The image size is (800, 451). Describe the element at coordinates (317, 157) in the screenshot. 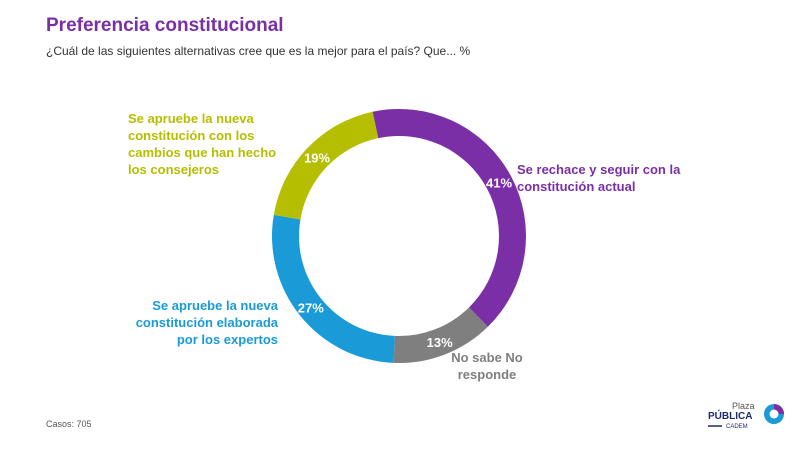

I see `data-label-3: 19%` at that location.